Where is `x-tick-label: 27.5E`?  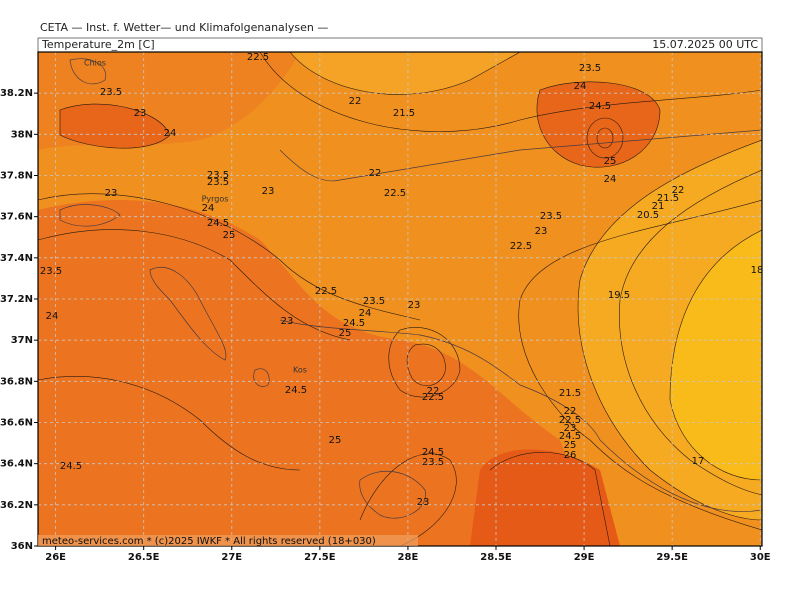 x-tick-label: 27.5E is located at coordinates (320, 557).